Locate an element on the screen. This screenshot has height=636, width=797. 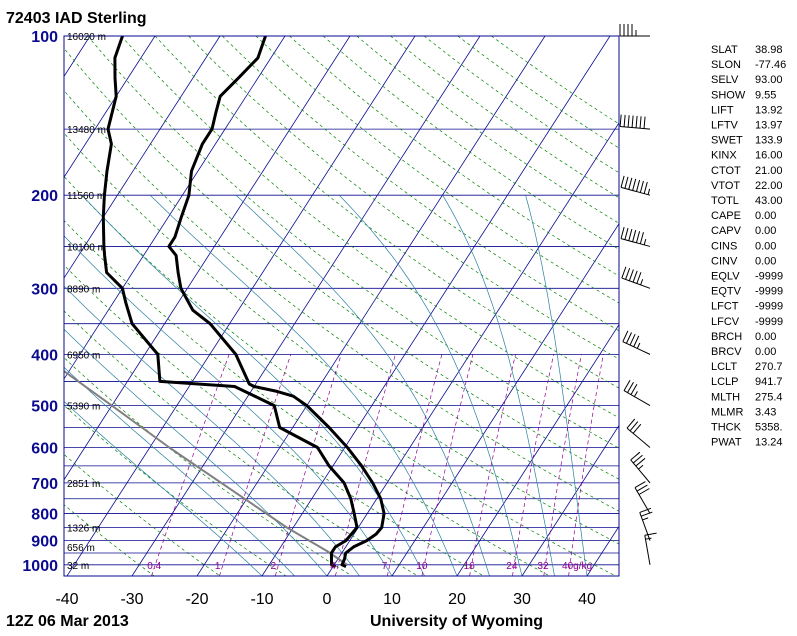
index-value: 38.98 is located at coordinates (769, 50).